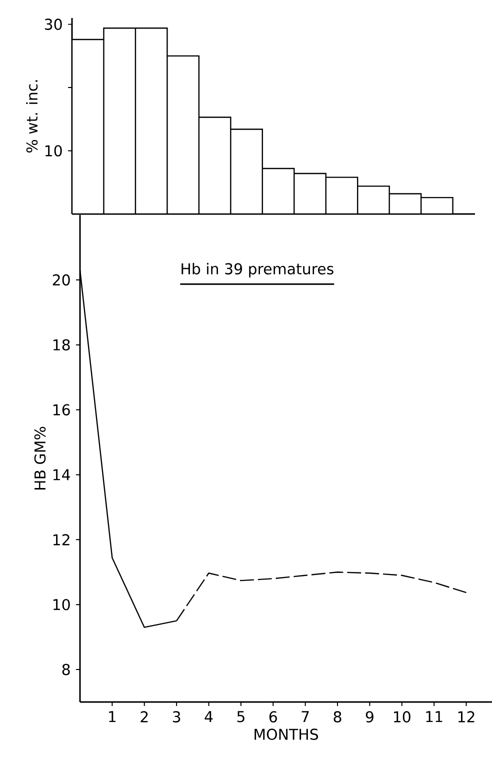 This screenshot has width=492, height=761. I want to click on x-tick-label: 2, so click(144, 716).